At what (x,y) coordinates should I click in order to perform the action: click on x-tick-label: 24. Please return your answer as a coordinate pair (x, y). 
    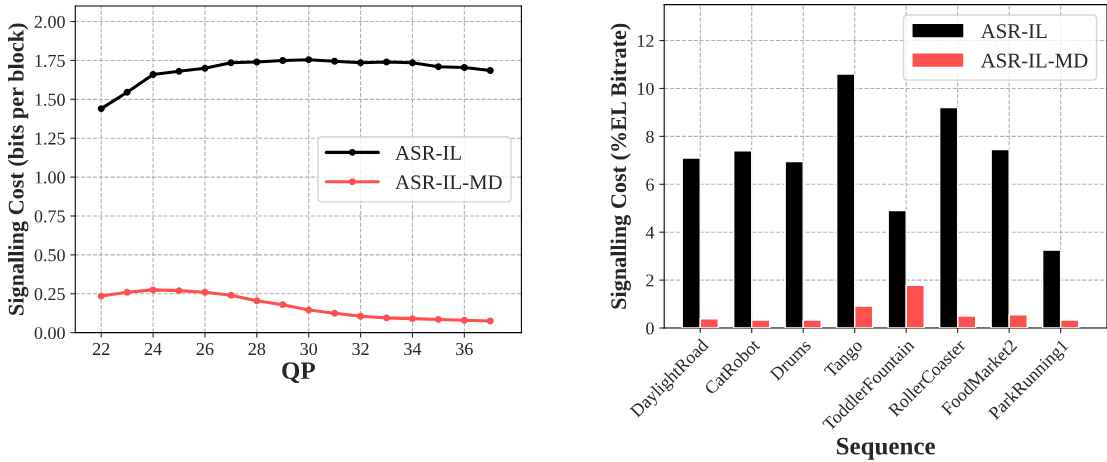
    Looking at the image, I should click on (153, 348).